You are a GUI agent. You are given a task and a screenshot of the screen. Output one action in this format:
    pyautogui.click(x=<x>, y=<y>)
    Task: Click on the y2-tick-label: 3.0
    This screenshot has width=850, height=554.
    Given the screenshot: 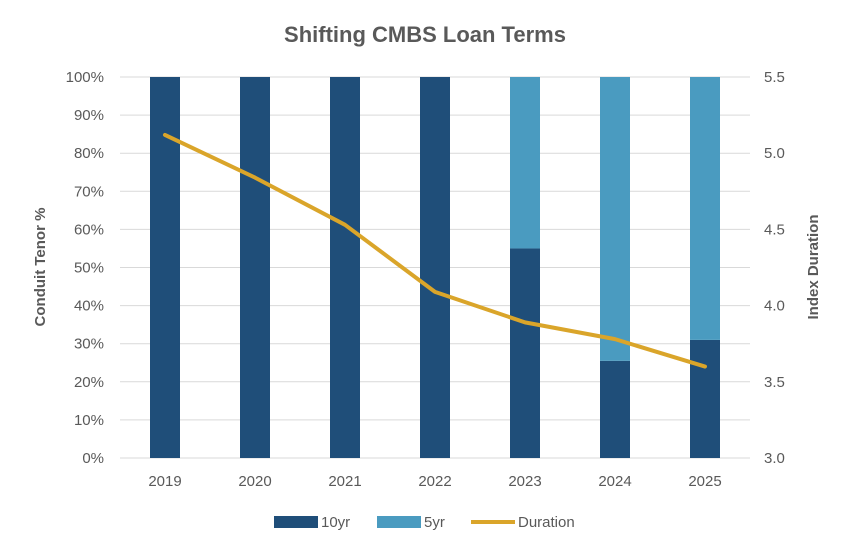 What is the action you would take?
    pyautogui.click(x=774, y=458)
    